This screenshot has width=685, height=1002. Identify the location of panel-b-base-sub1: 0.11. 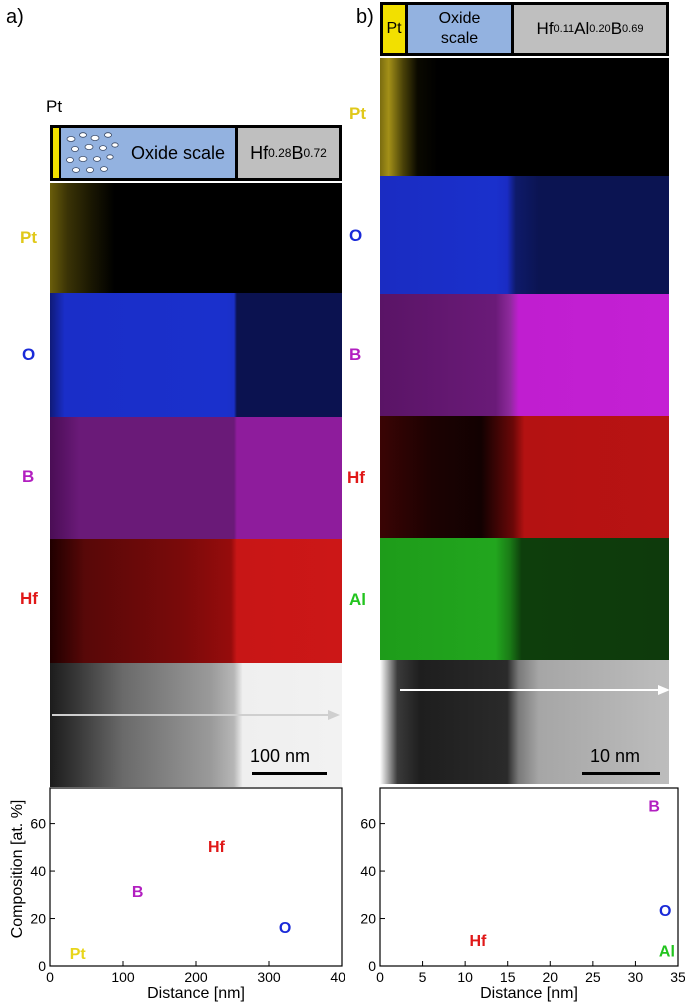
(564, 29).